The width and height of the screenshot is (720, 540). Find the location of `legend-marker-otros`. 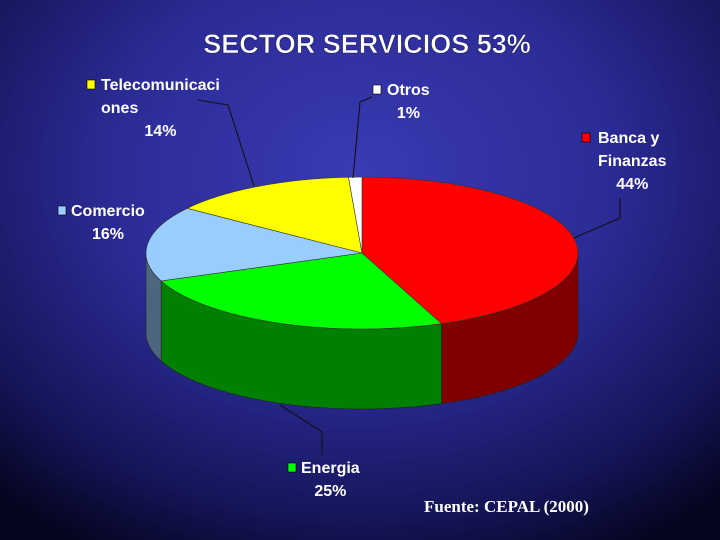

legend-marker-otros is located at coordinates (377, 89).